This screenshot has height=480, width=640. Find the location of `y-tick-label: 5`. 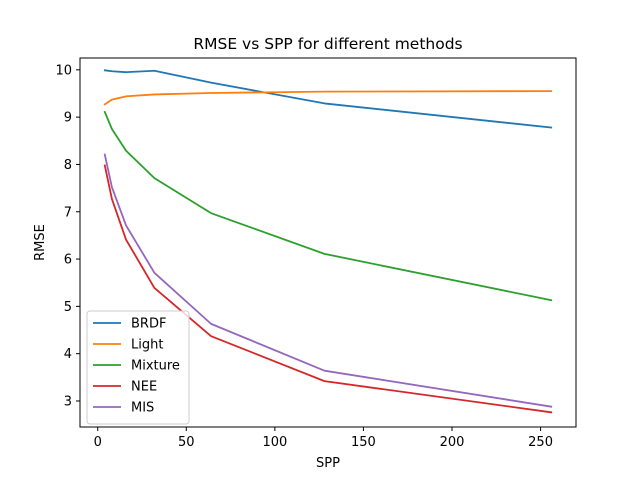

y-tick-label: 5 is located at coordinates (68, 307).